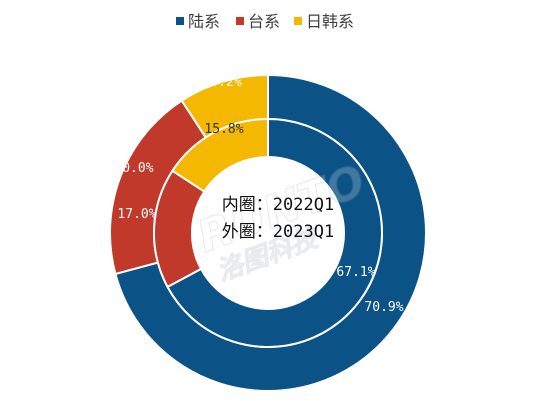  Describe the element at coordinates (355, 272) in the screenshot. I see `inner-data-label-0: 67.1%` at that location.